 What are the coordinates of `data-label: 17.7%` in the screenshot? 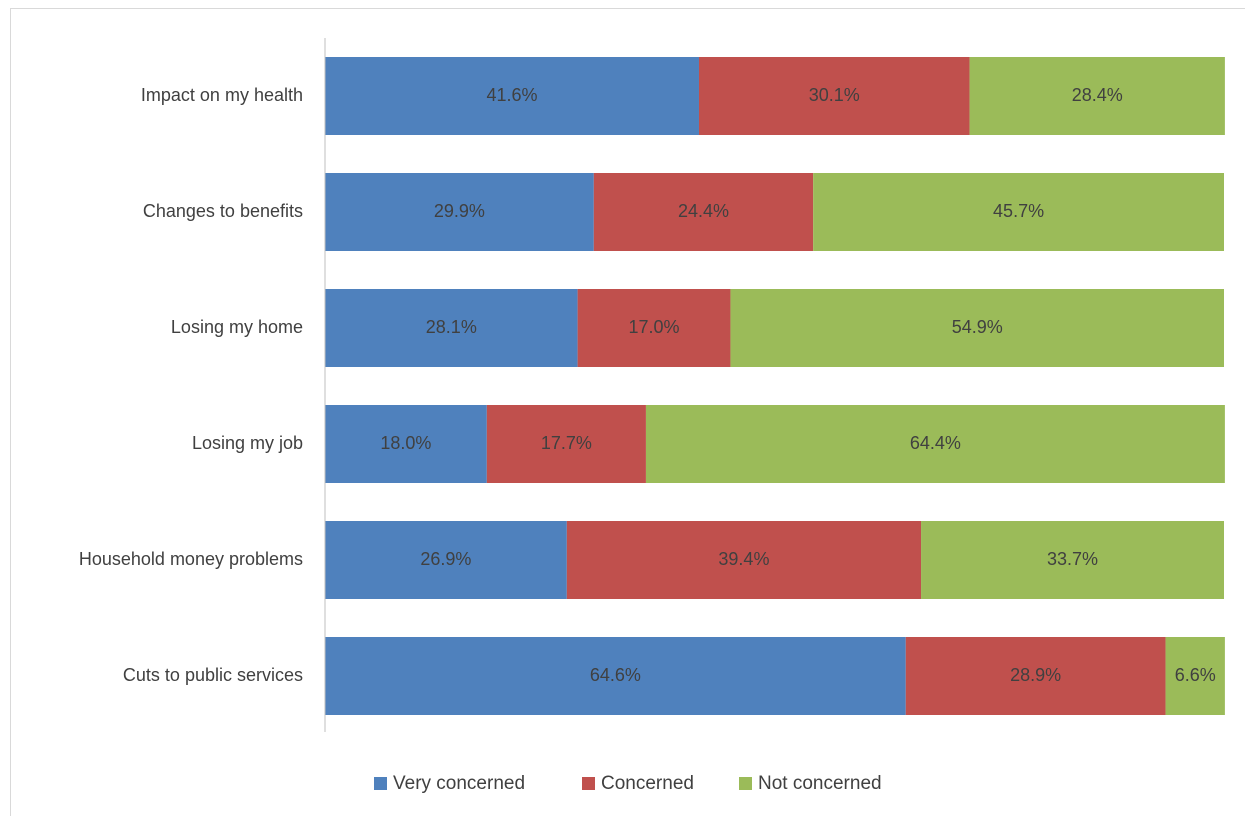 It's located at (566, 443).